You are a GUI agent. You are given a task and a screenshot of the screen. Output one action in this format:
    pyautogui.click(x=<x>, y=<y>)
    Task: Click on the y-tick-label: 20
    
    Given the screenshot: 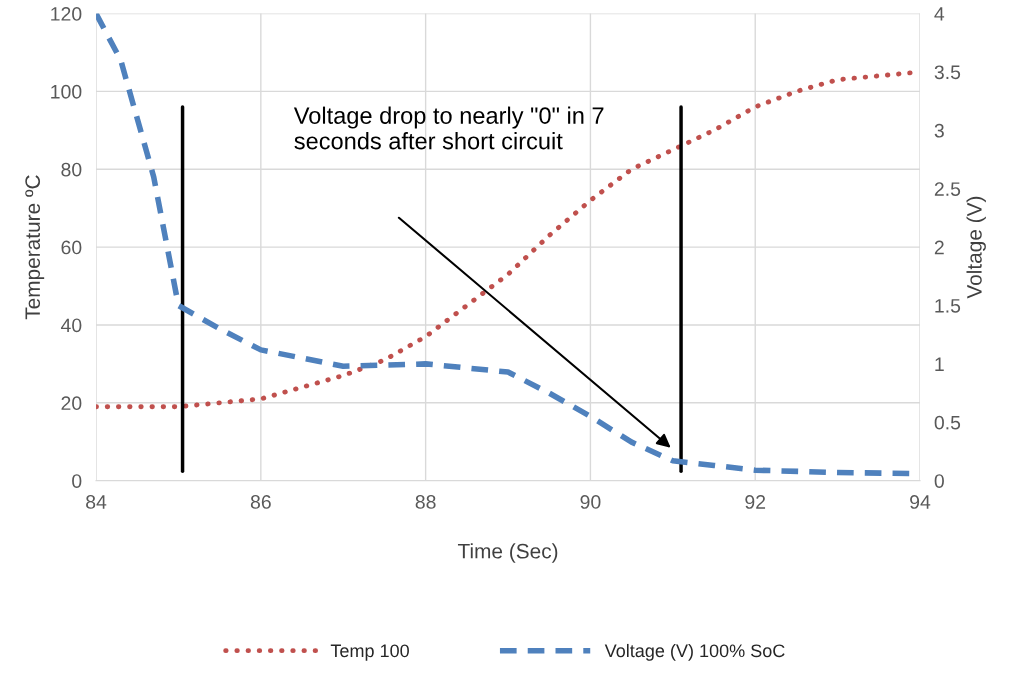 What is the action you would take?
    pyautogui.click(x=71, y=403)
    